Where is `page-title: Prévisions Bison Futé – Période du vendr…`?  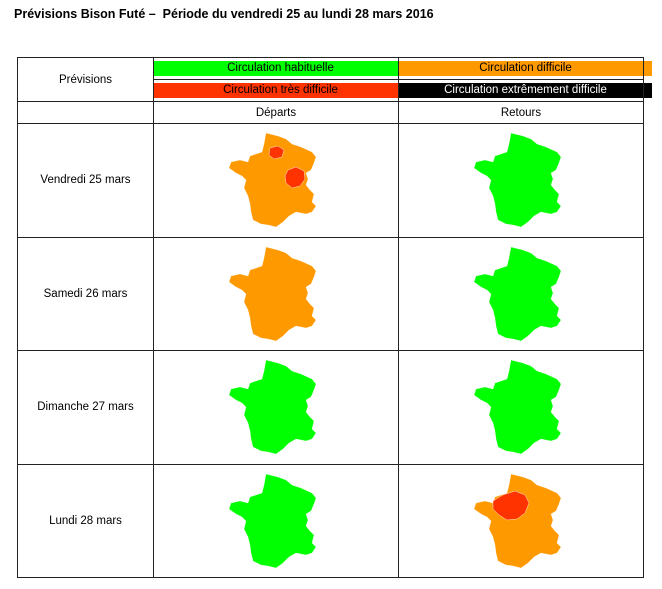 page-title: Prévisions Bison Futé – Période du vendr… is located at coordinates (224, 14).